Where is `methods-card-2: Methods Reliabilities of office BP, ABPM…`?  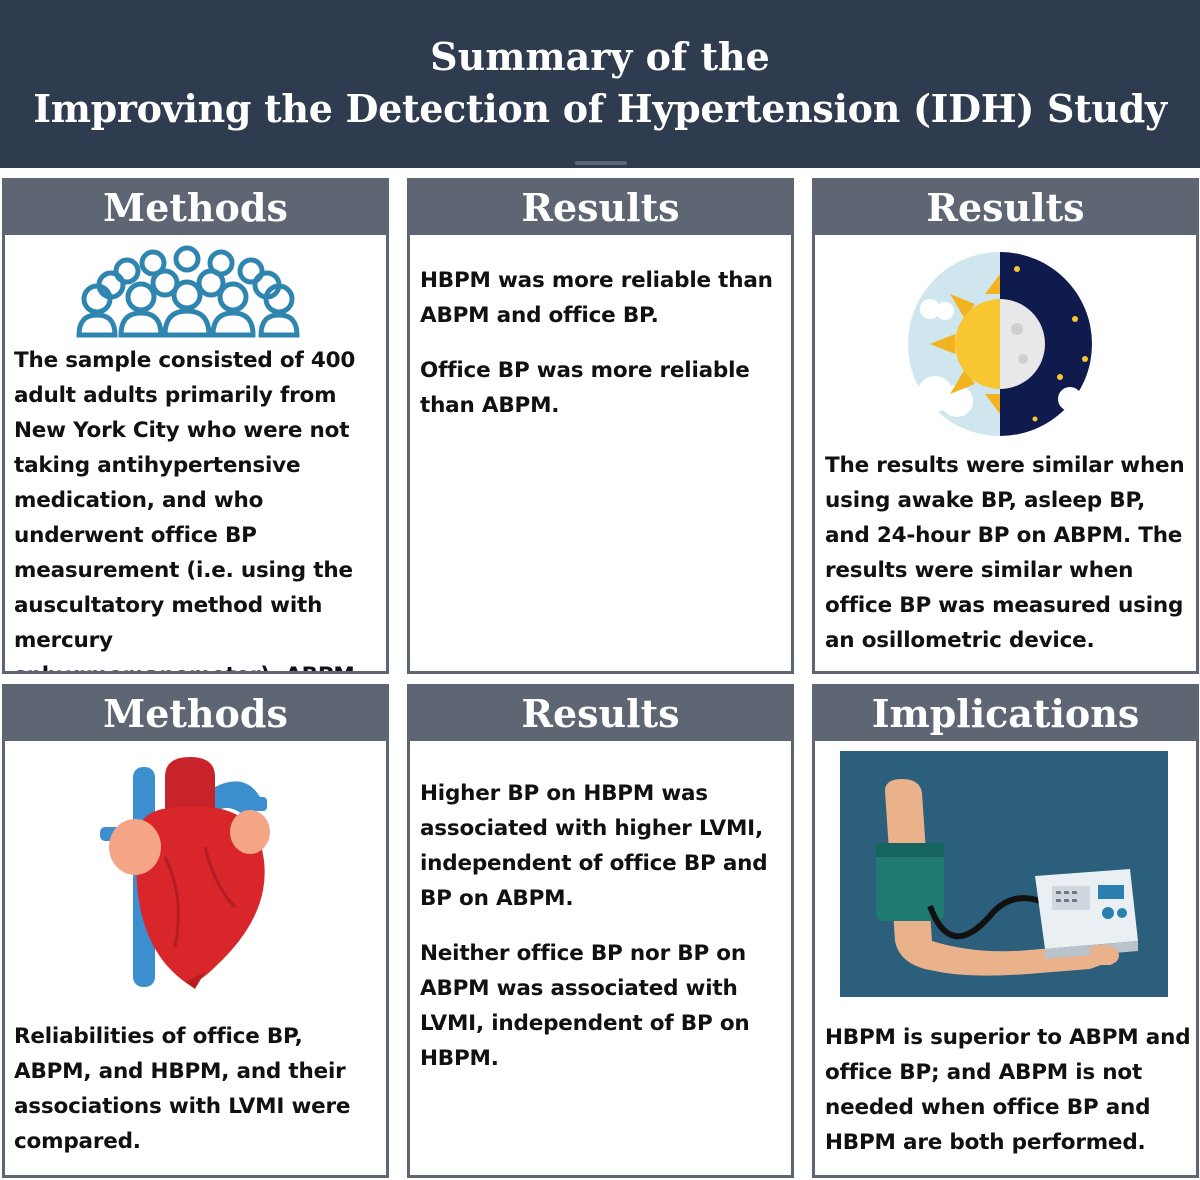
methods-card-2: Methods Reliabilities of office BP, ABPM… is located at coordinates (195, 931).